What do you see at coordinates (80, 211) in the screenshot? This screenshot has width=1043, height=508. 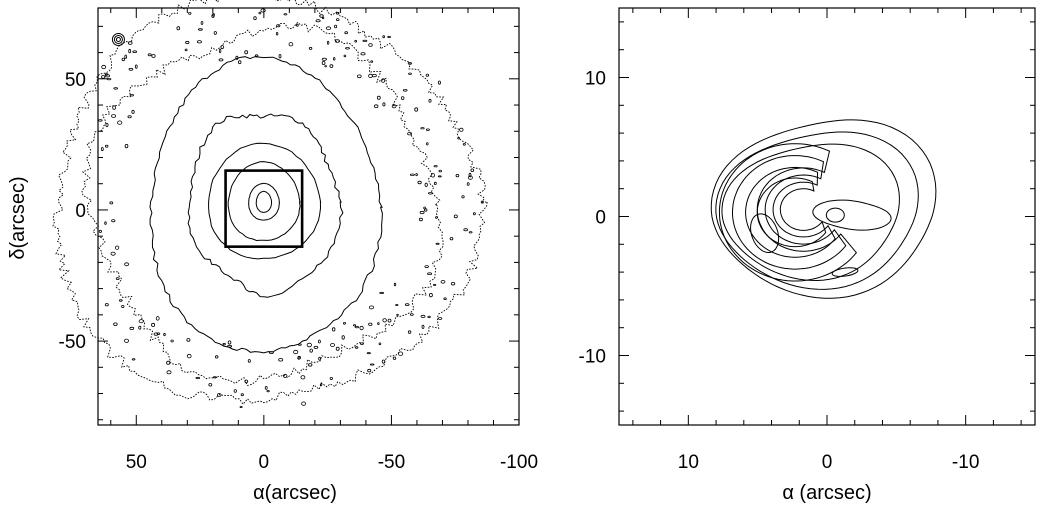 I see `y-tick-label: 0` at bounding box center [80, 211].